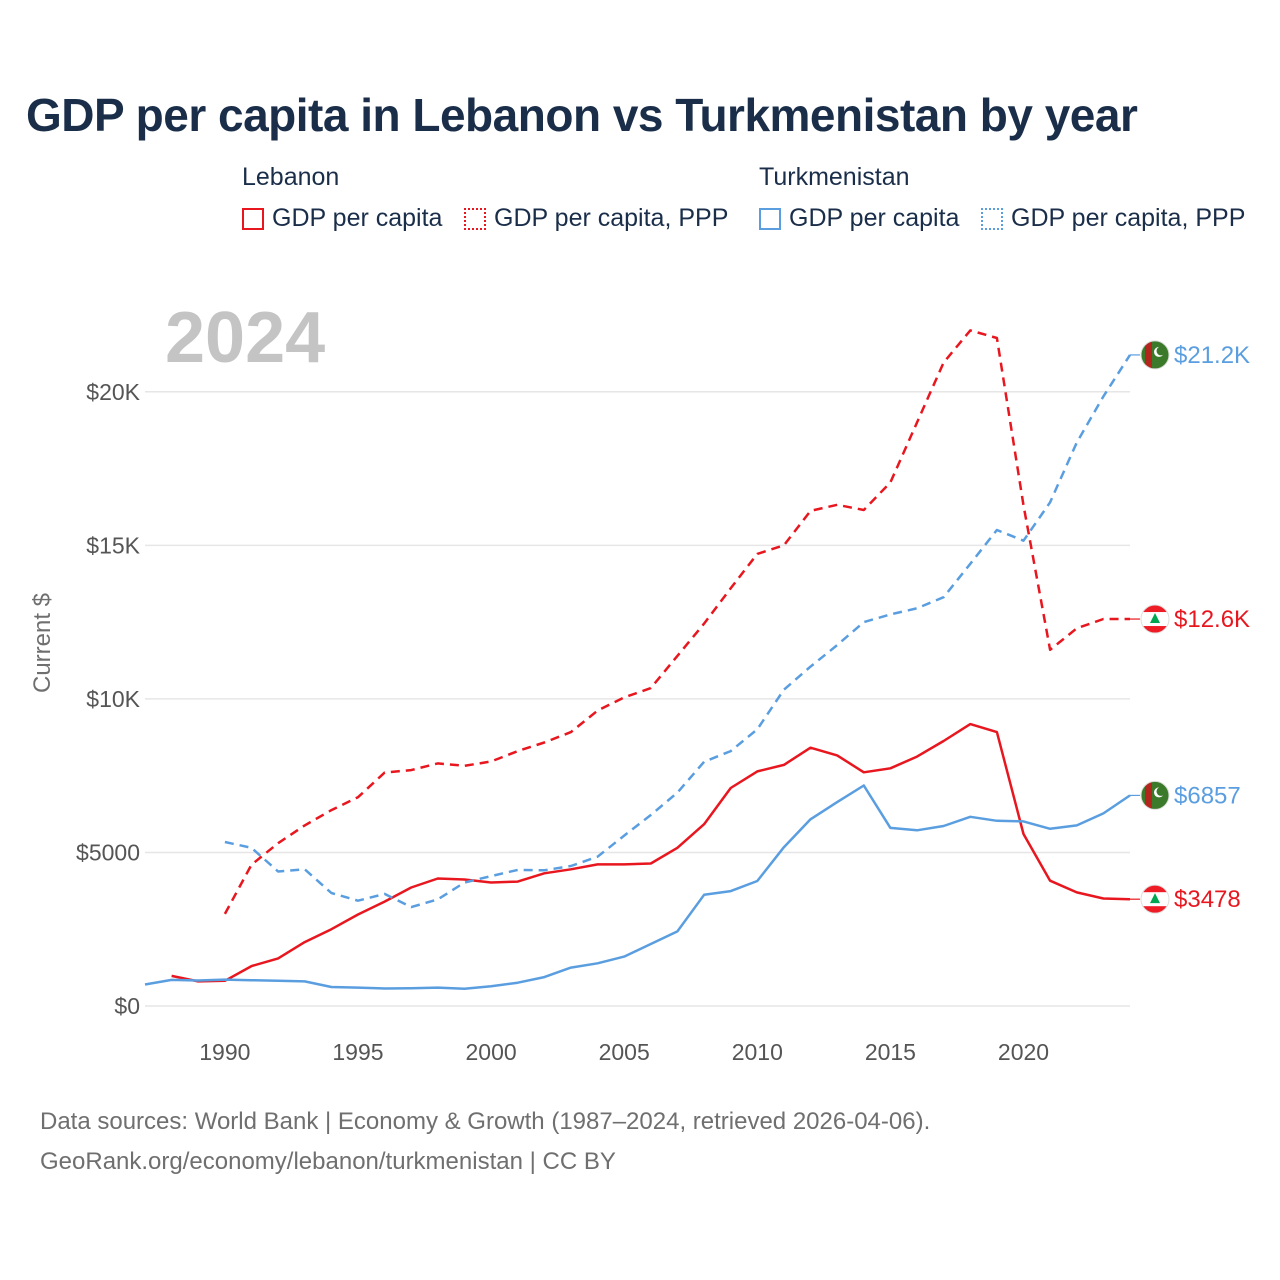 Image resolution: width=1280 pixels, height=1280 pixels. What do you see at coordinates (113, 392) in the screenshot?
I see `y-tick-label: $20K` at bounding box center [113, 392].